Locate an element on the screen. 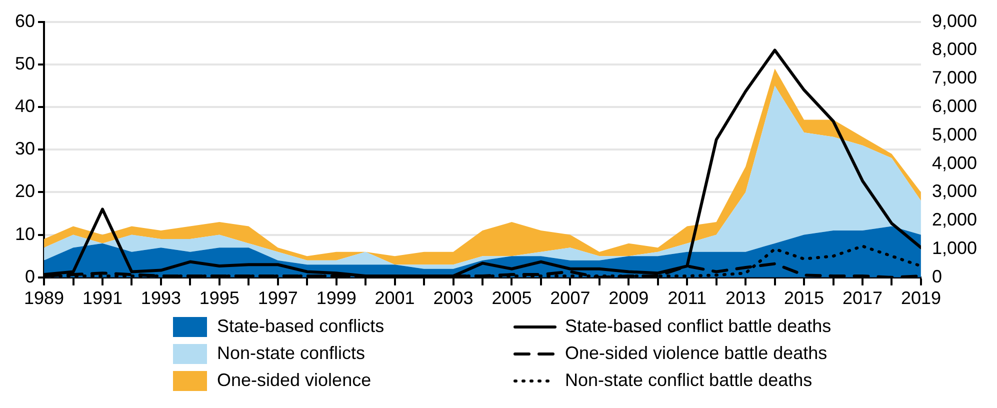 This screenshot has width=997, height=408. x-tick-label: 1997 is located at coordinates (278, 298).